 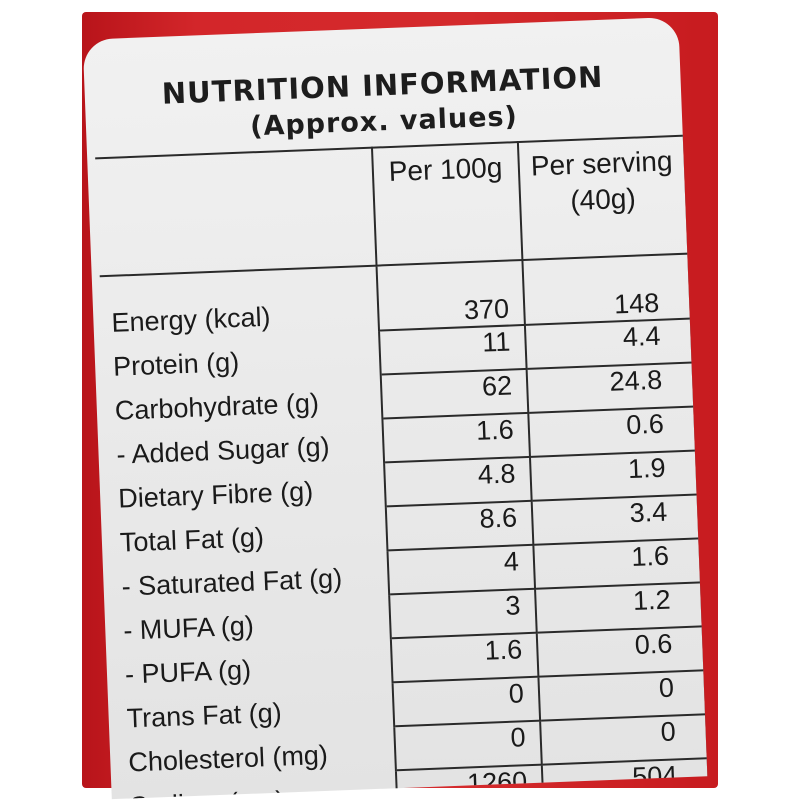 I want to click on header-blank-cell, so click(x=236, y=212).